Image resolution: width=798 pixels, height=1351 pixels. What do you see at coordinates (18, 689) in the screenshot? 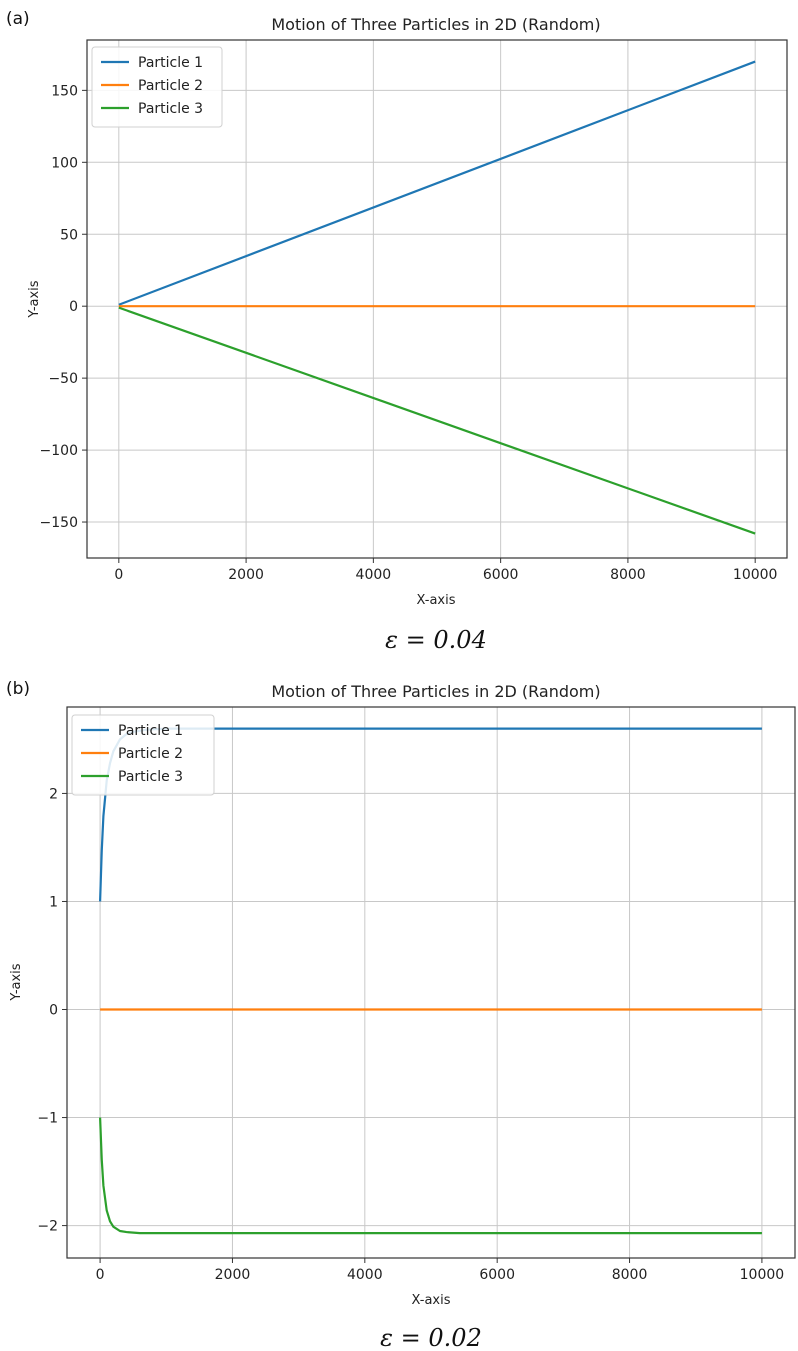
I see `panel-label: (b)` at bounding box center [18, 689].